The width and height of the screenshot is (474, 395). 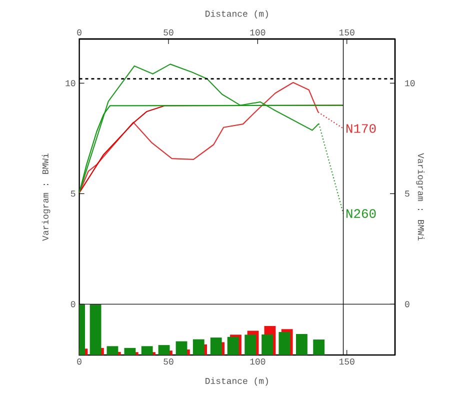 What do you see at coordinates (258, 361) in the screenshot?
I see `x-tick-label: 100` at bounding box center [258, 361].